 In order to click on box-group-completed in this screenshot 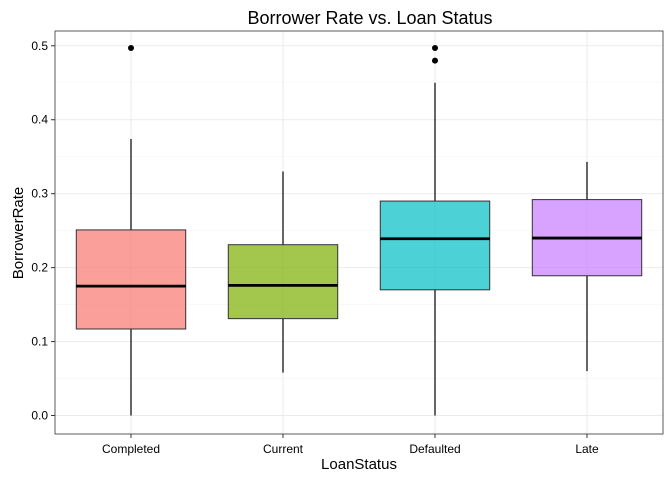, I will do `click(131, 230)`.